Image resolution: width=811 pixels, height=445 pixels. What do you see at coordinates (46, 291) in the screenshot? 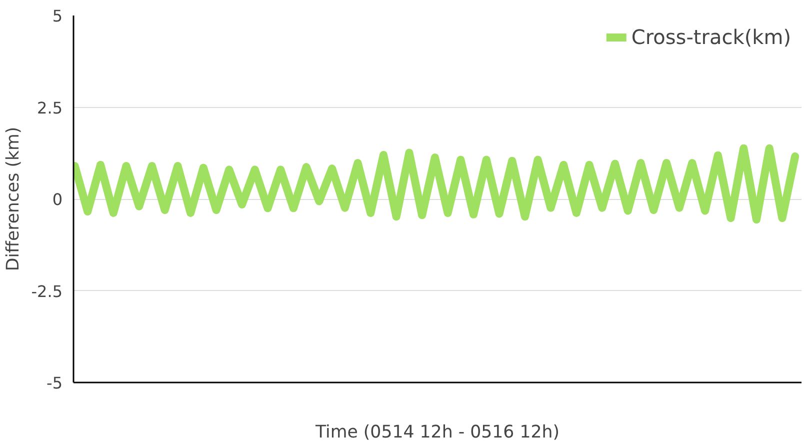
I see `y-tick-label: -2.5` at bounding box center [46, 291].